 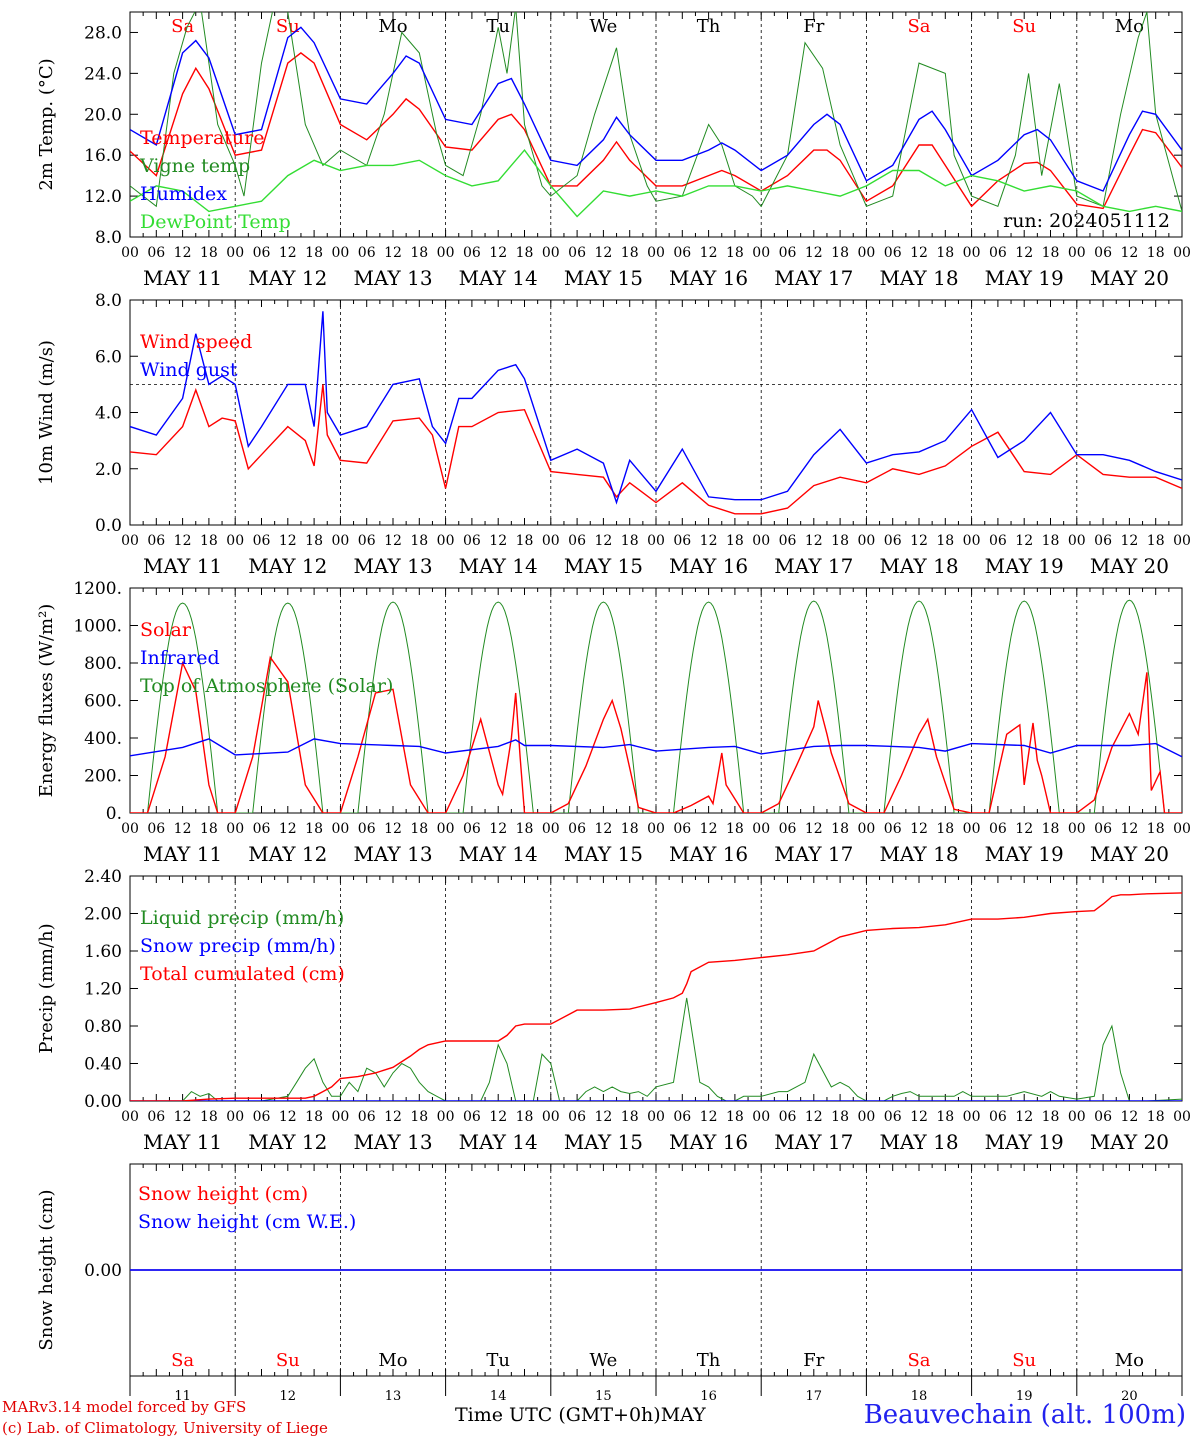 I want to click on model-credit: MARv3.14 model forced by GFS, so click(x=124, y=1407).